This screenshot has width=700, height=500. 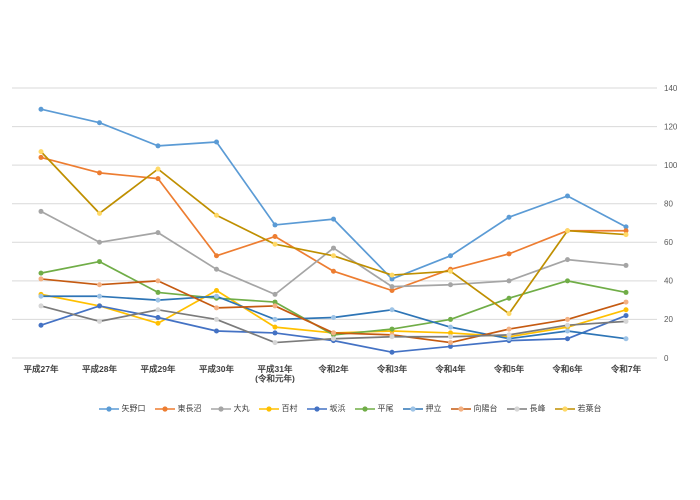 What do you see at coordinates (433, 408) in the screenshot?
I see `legend-label: 押立` at bounding box center [433, 408].